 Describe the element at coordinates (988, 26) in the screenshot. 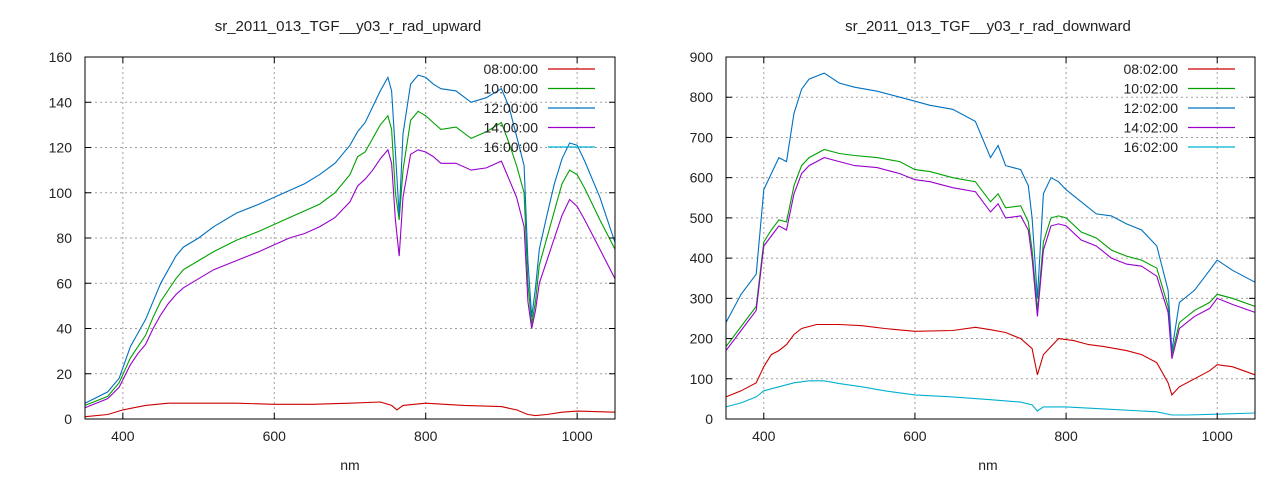

I see `chart-title: sr_2011_013_TGF__y03_r_rad_downward` at that location.